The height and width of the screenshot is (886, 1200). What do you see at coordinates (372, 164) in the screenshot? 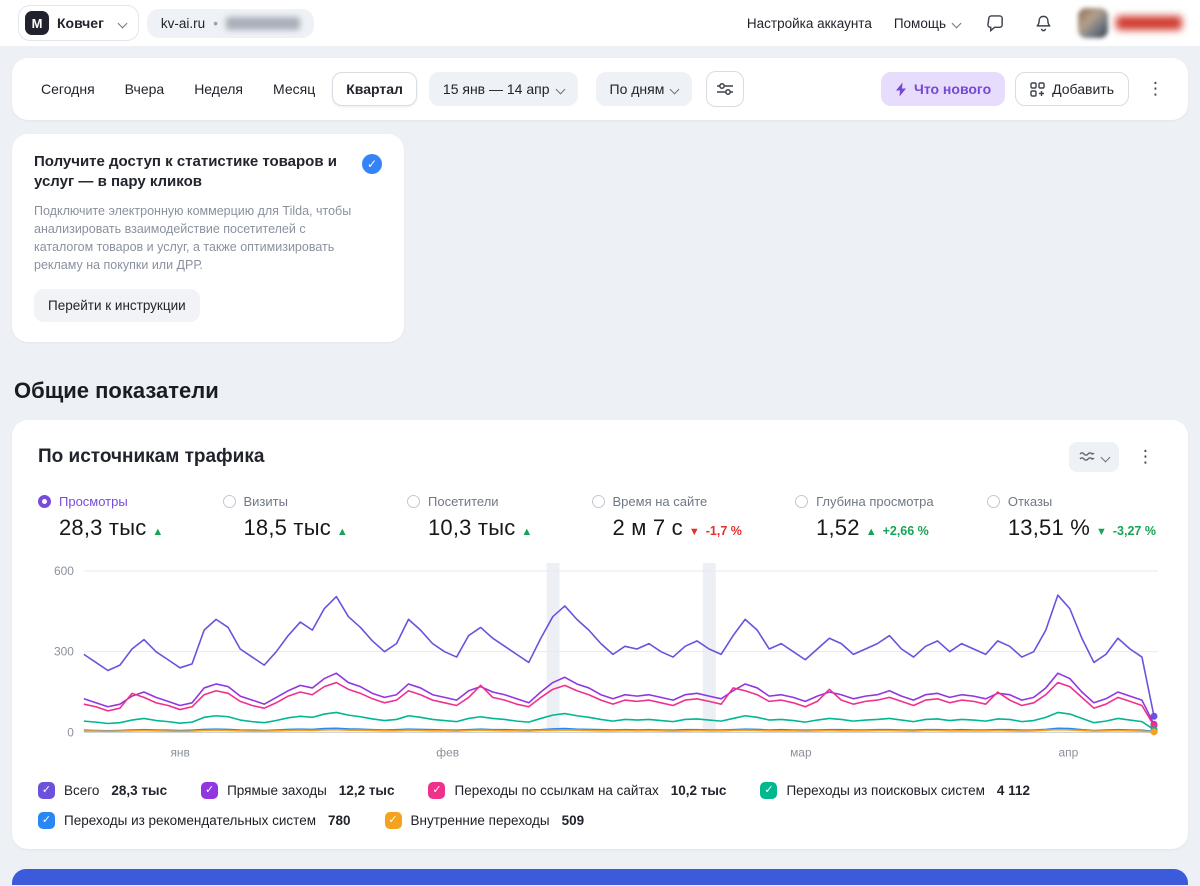
I see `verified-check-icon: ✓` at bounding box center [372, 164].